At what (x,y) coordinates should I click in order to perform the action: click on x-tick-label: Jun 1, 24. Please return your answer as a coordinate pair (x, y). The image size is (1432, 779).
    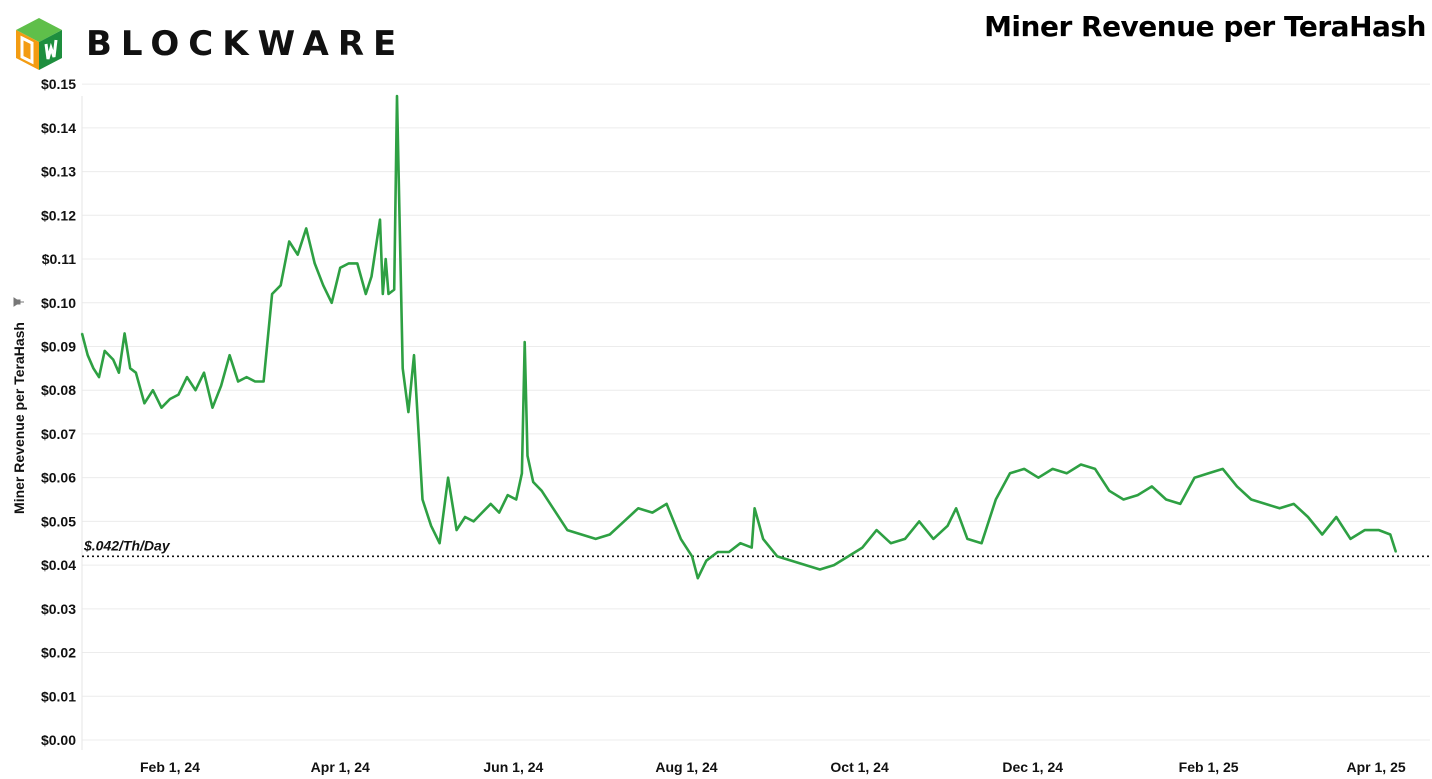
    Looking at the image, I should click on (513, 767).